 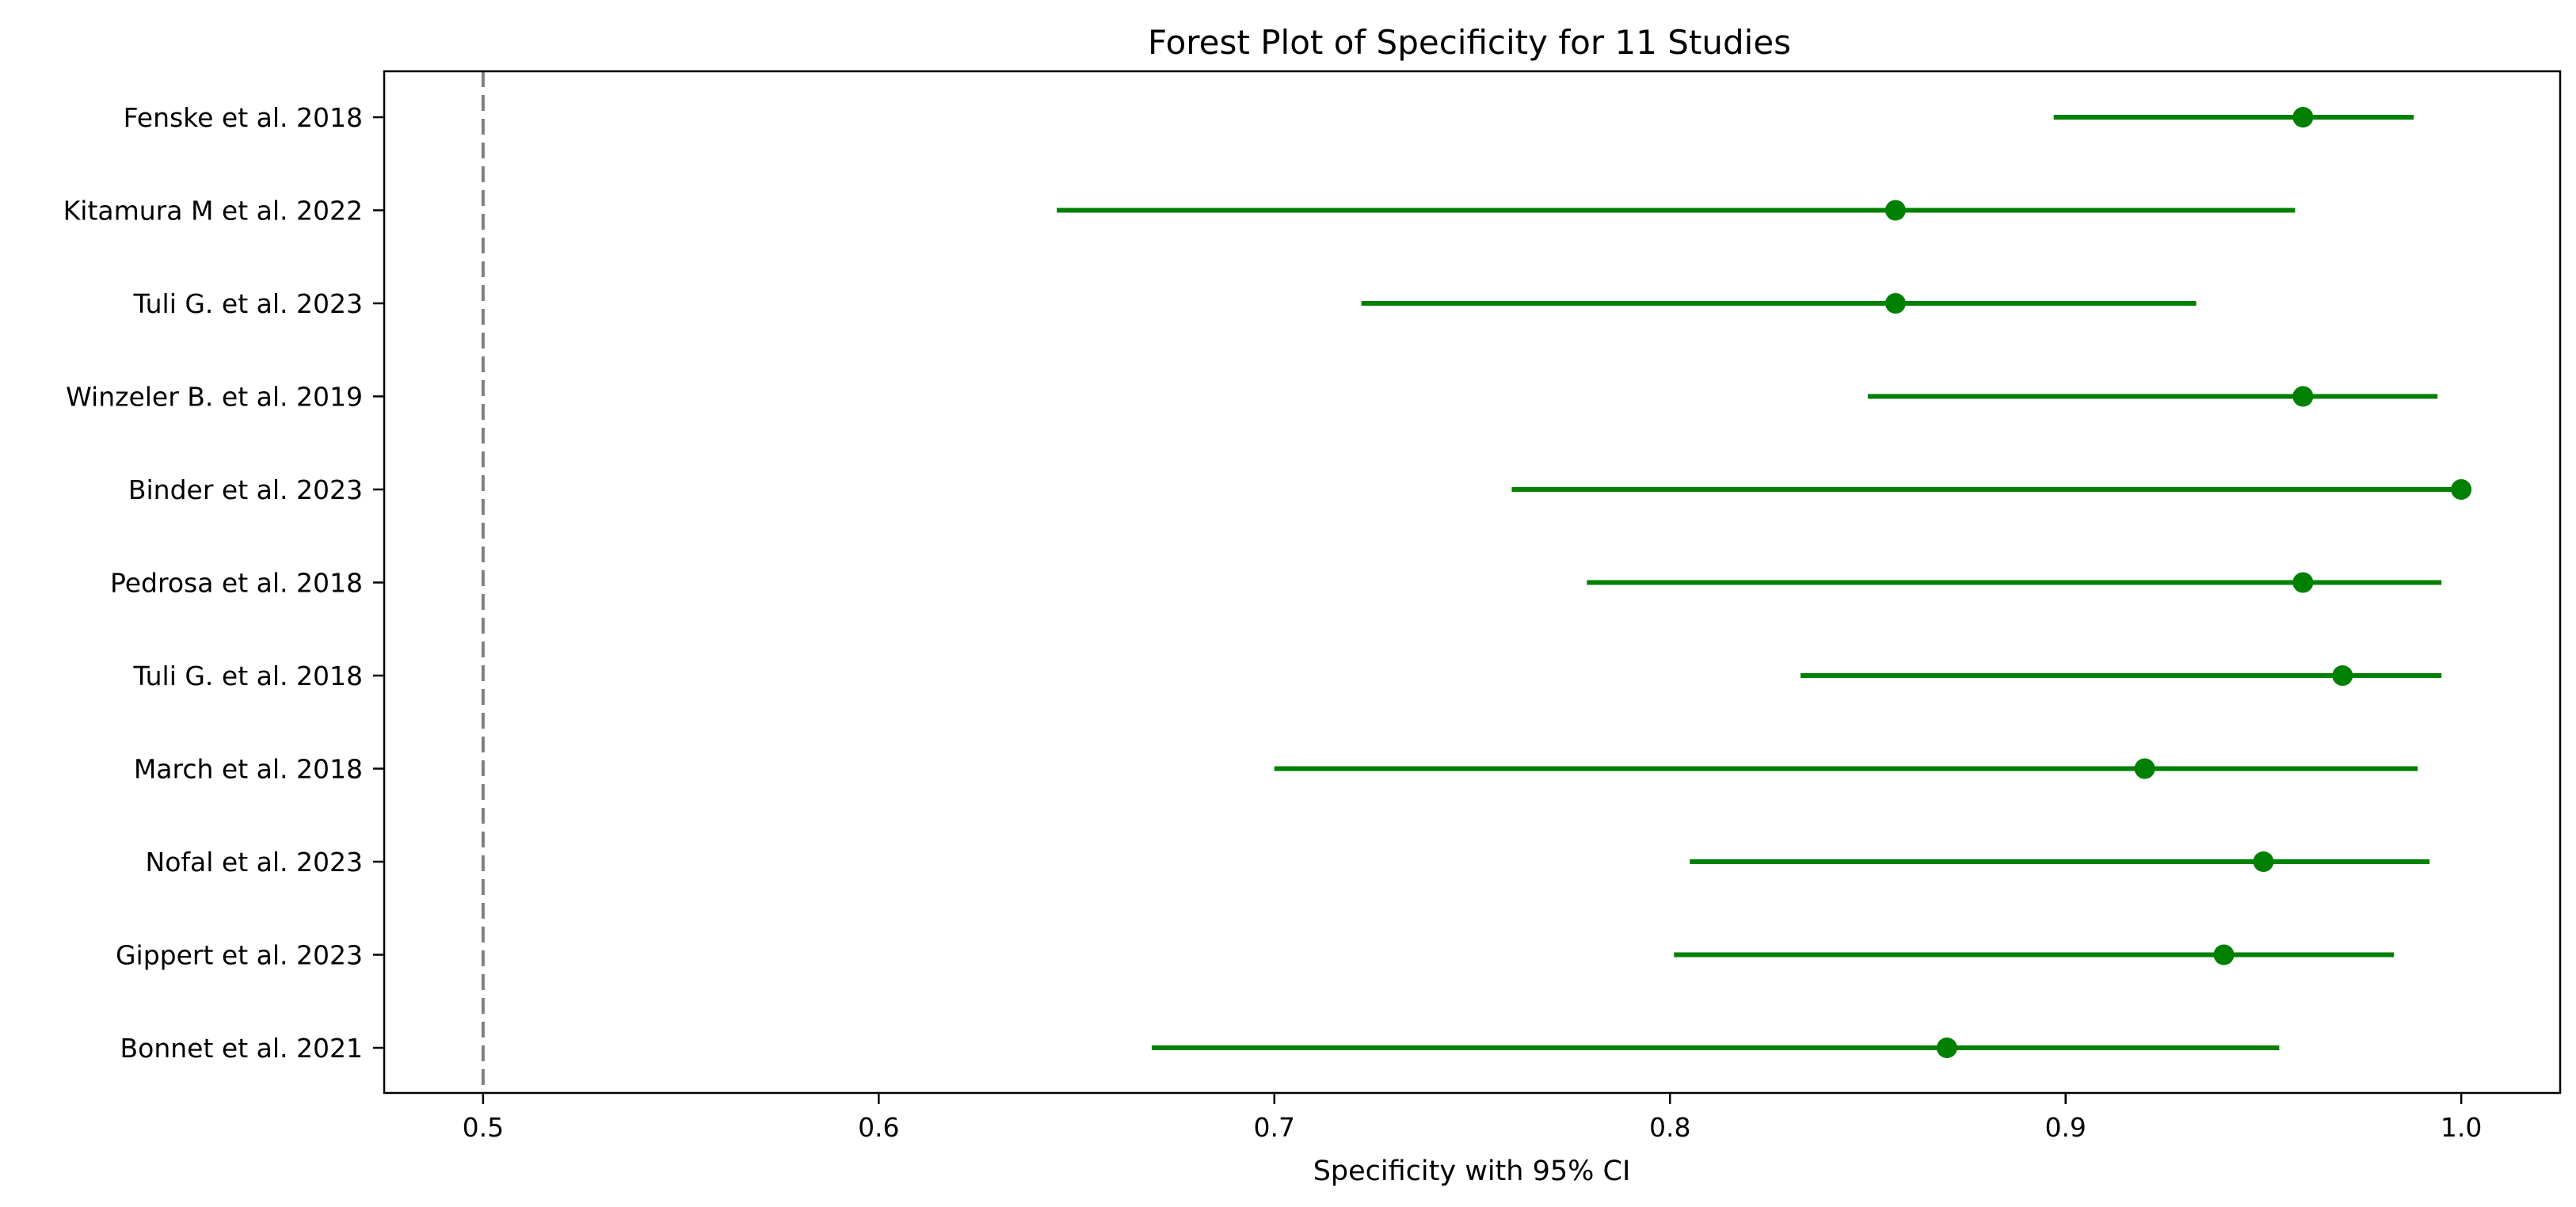 I want to click on y-tick-label: Fenske et al. 2018, so click(x=244, y=117).